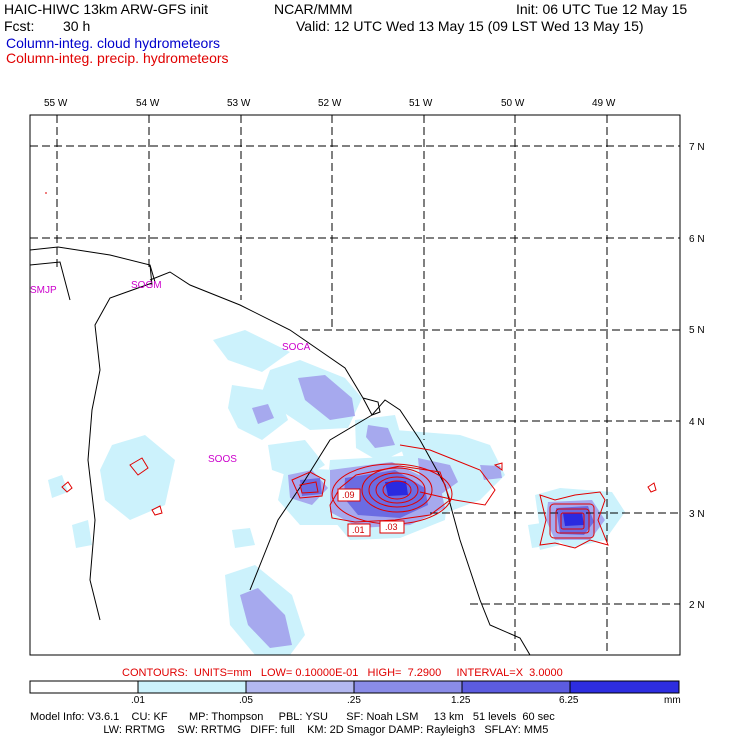 This screenshot has width=740, height=740. What do you see at coordinates (391, 527) in the screenshot?
I see `contour-label: .03` at bounding box center [391, 527].